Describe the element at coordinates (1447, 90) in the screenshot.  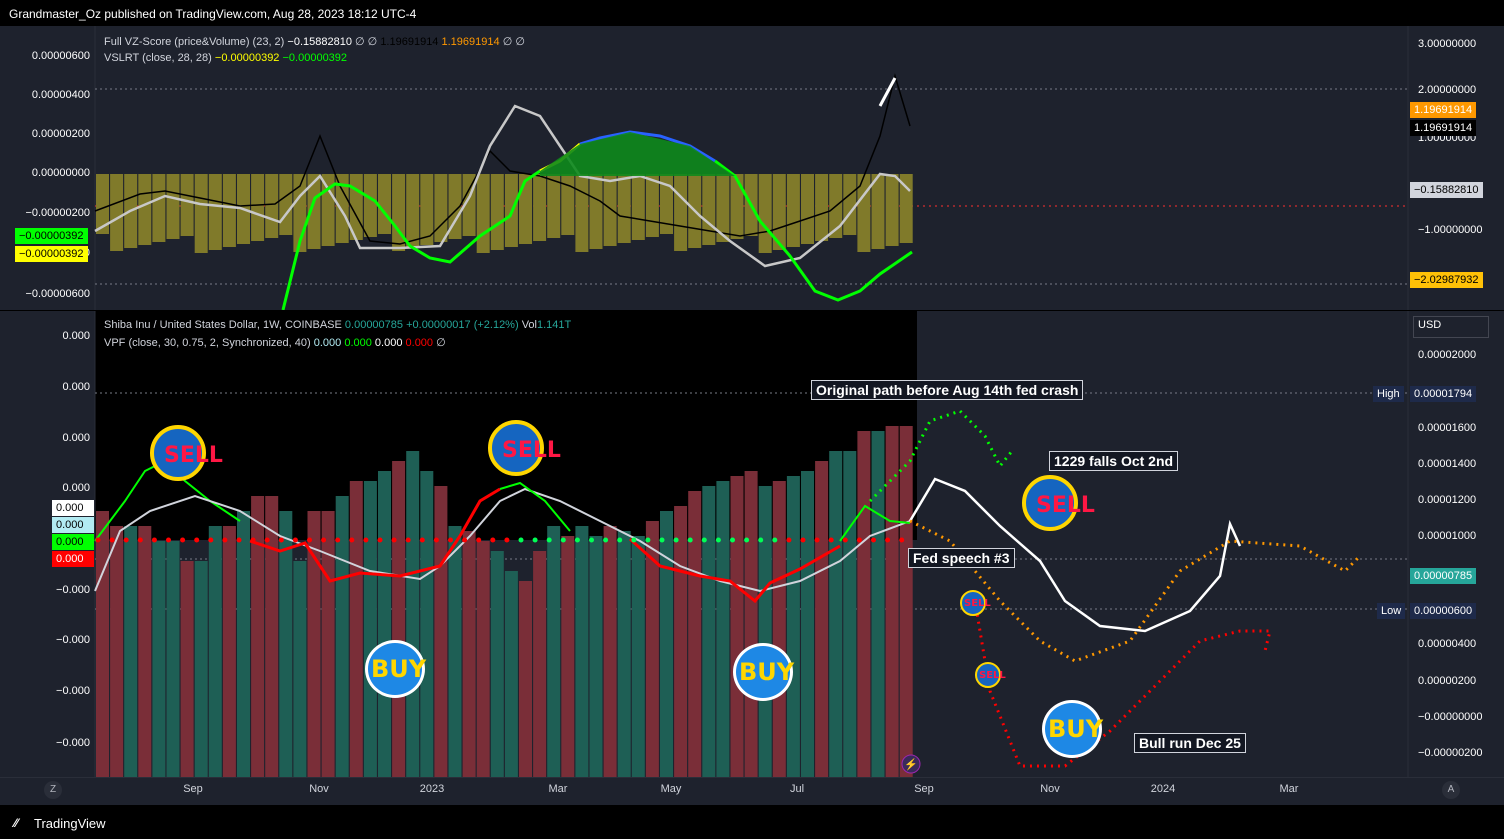
I see `top-right-tick: 2.00000000` at that location.